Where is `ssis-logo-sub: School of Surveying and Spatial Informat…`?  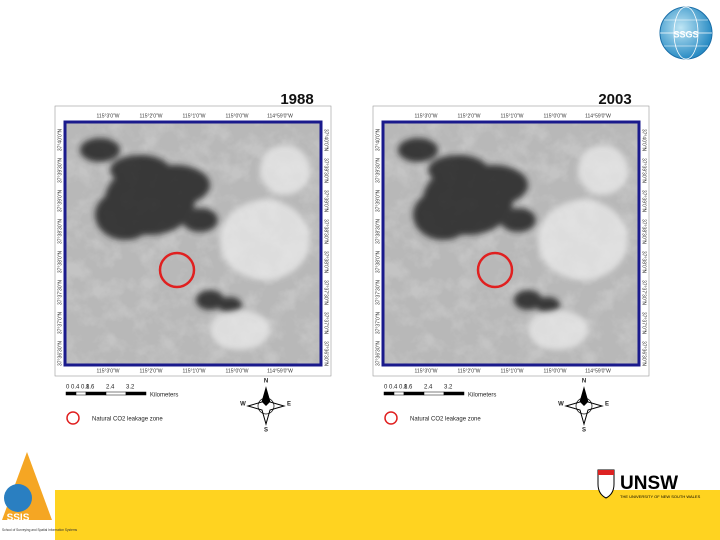
ssis-logo-sub: School of Surveying and Spatial Informat… is located at coordinates (40, 530).